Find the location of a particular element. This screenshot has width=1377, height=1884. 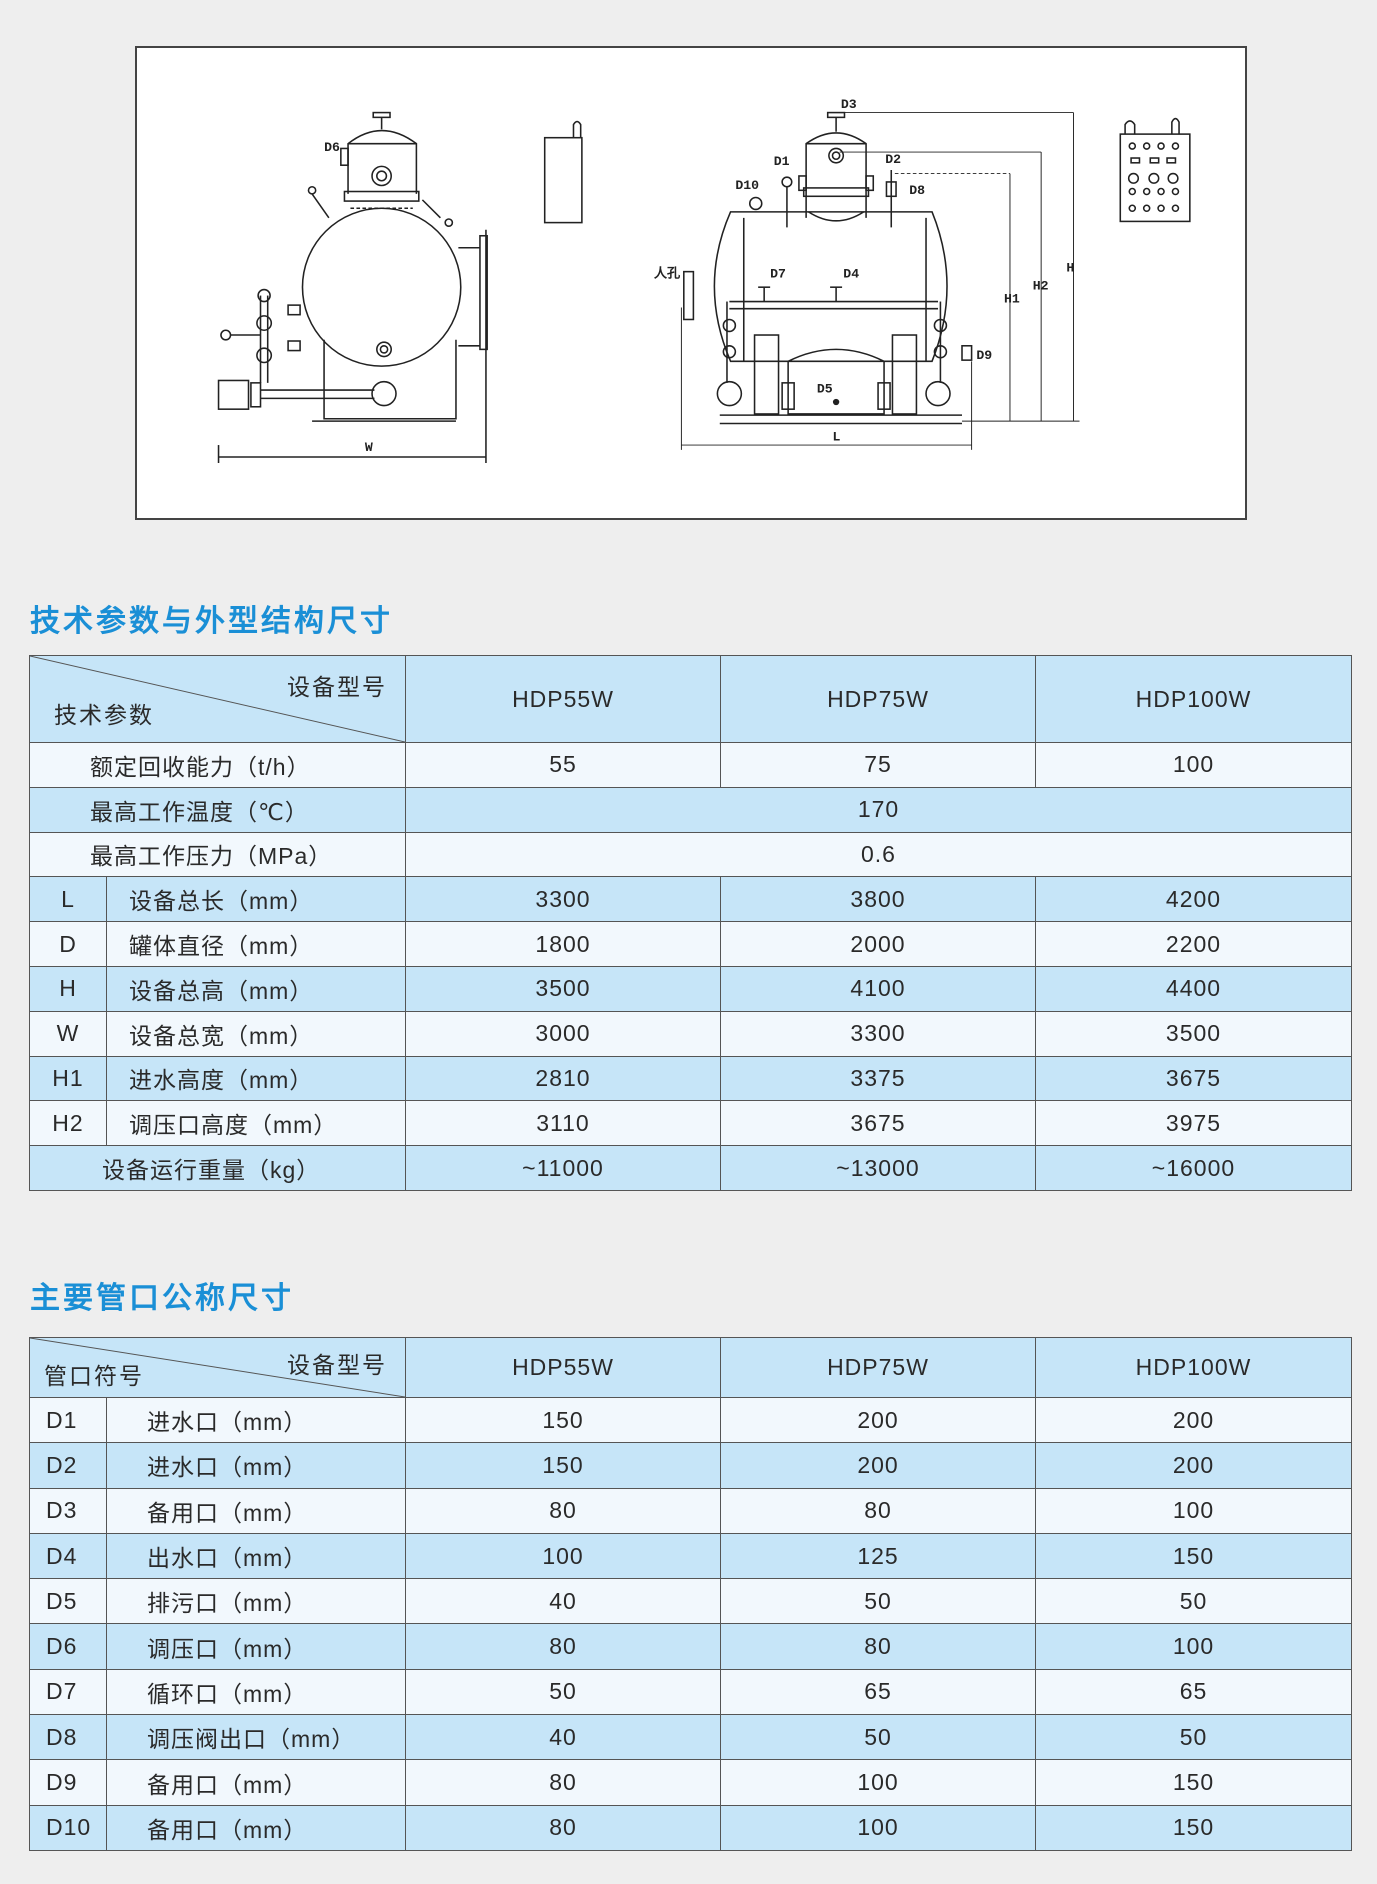

row-value: 3375 is located at coordinates (878, 1078).